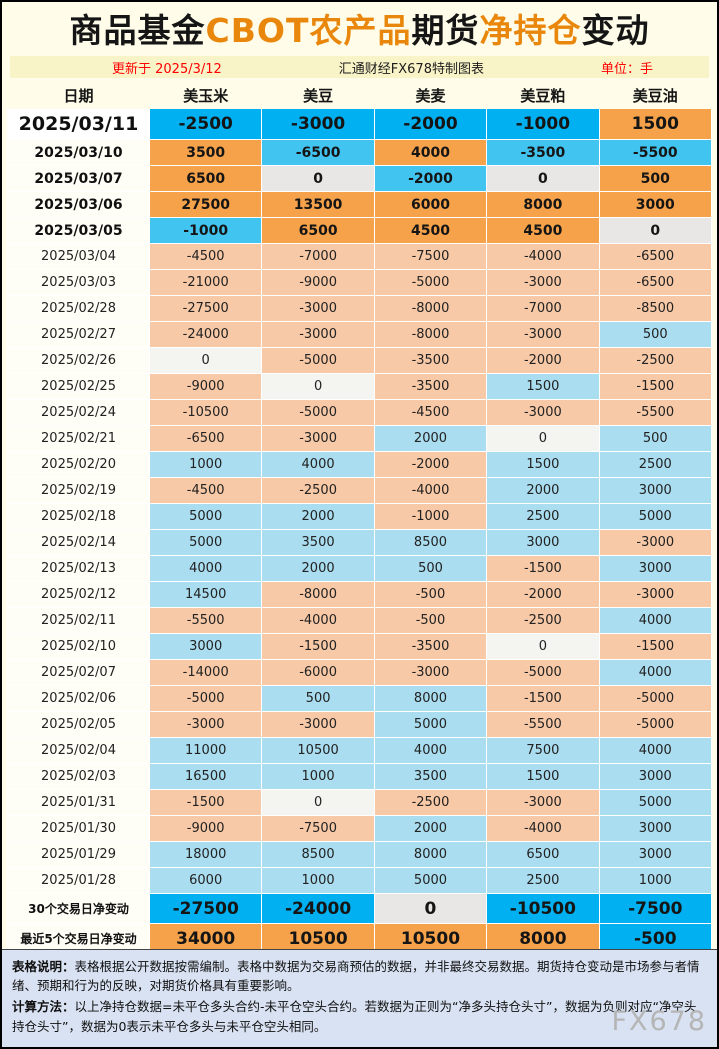 The width and height of the screenshot is (719, 1049). What do you see at coordinates (360, 360) in the screenshot?
I see `table-row: 2025/02/26 0 -5000 -3500 -2000 -2500` at bounding box center [360, 360].